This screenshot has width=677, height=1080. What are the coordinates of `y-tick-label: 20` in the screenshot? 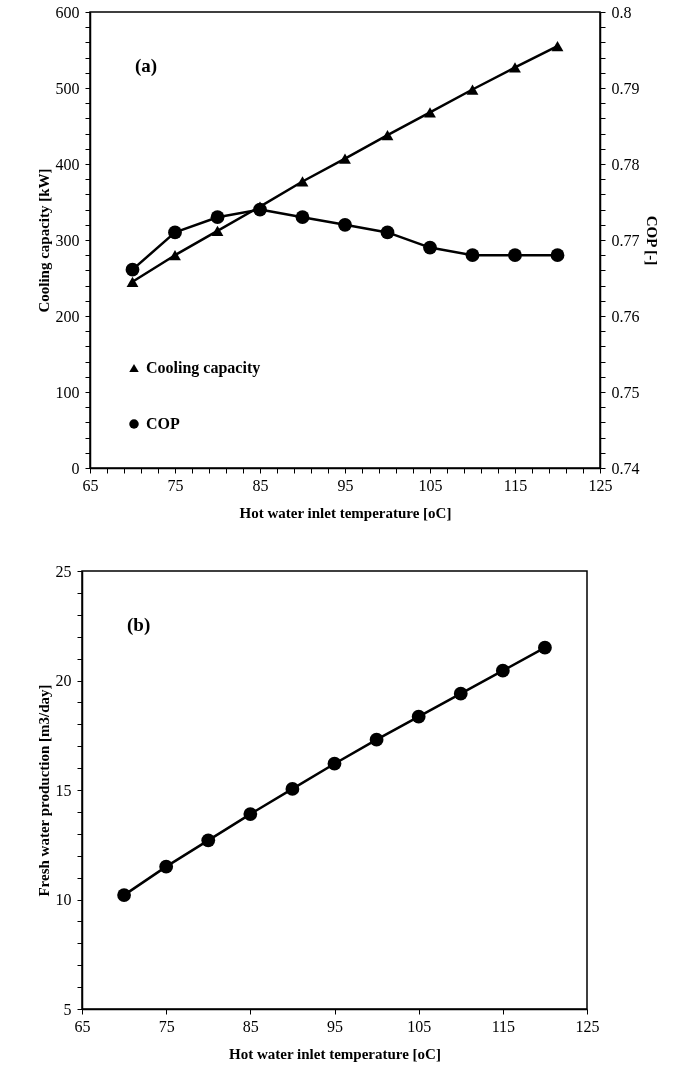 It's located at (63, 680).